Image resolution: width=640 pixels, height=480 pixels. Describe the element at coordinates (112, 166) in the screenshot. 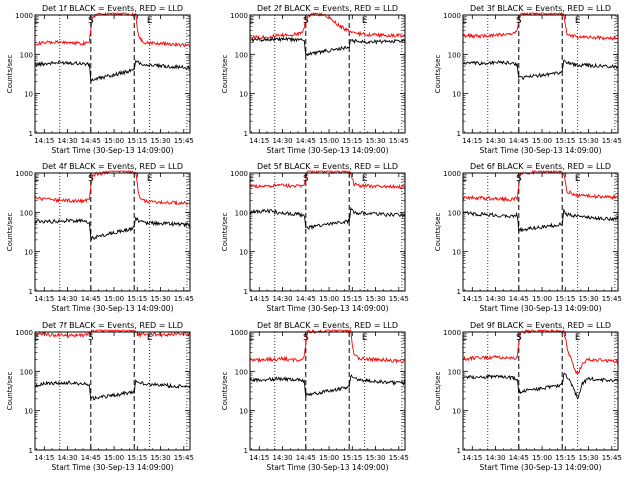

I see `chart-title: Det 4f BLACK = Events, RED = LLD` at that location.